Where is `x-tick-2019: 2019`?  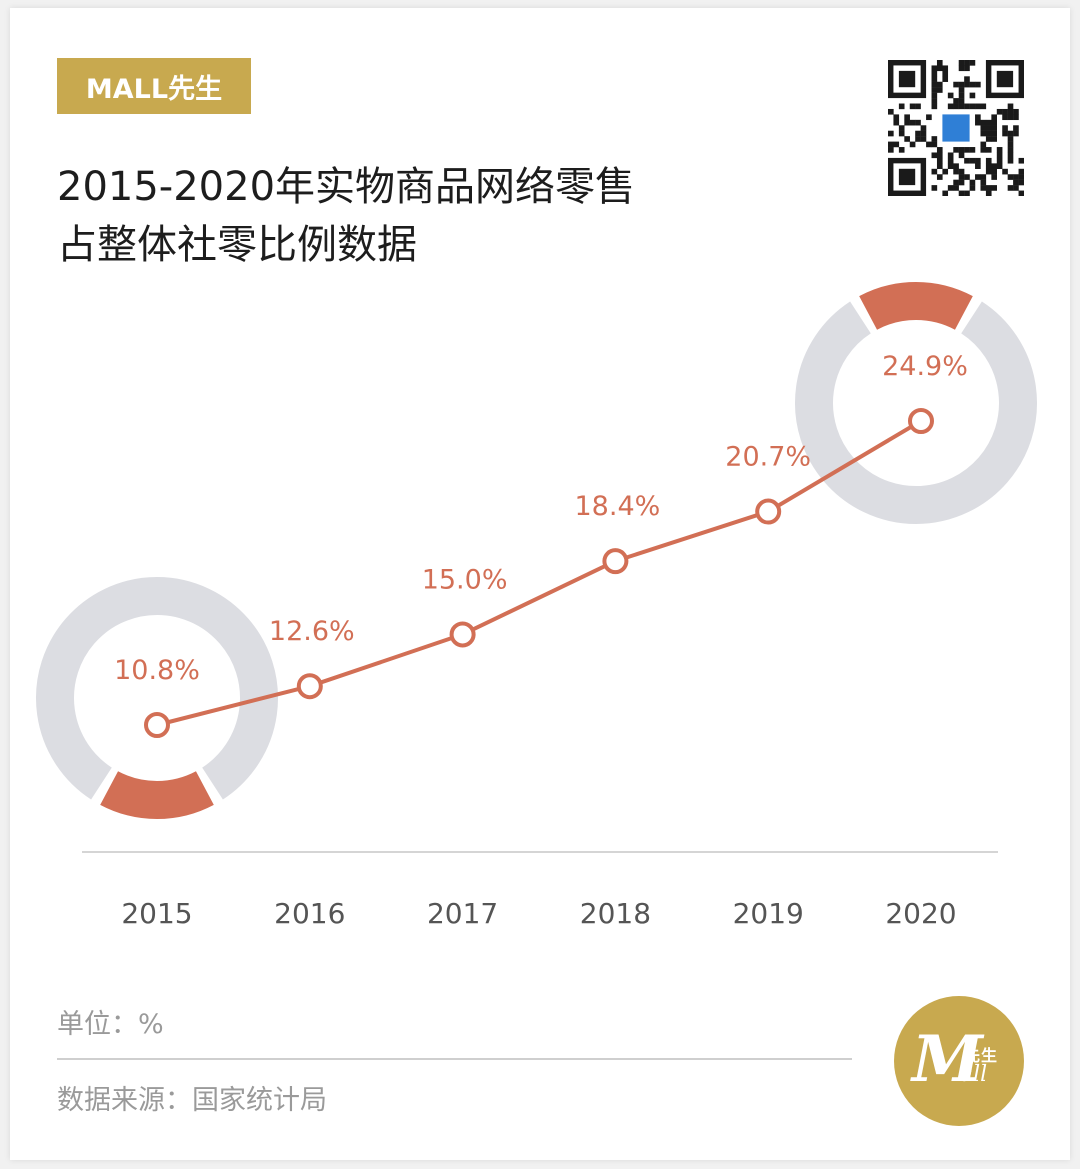 x-tick-2019: 2019 is located at coordinates (768, 913).